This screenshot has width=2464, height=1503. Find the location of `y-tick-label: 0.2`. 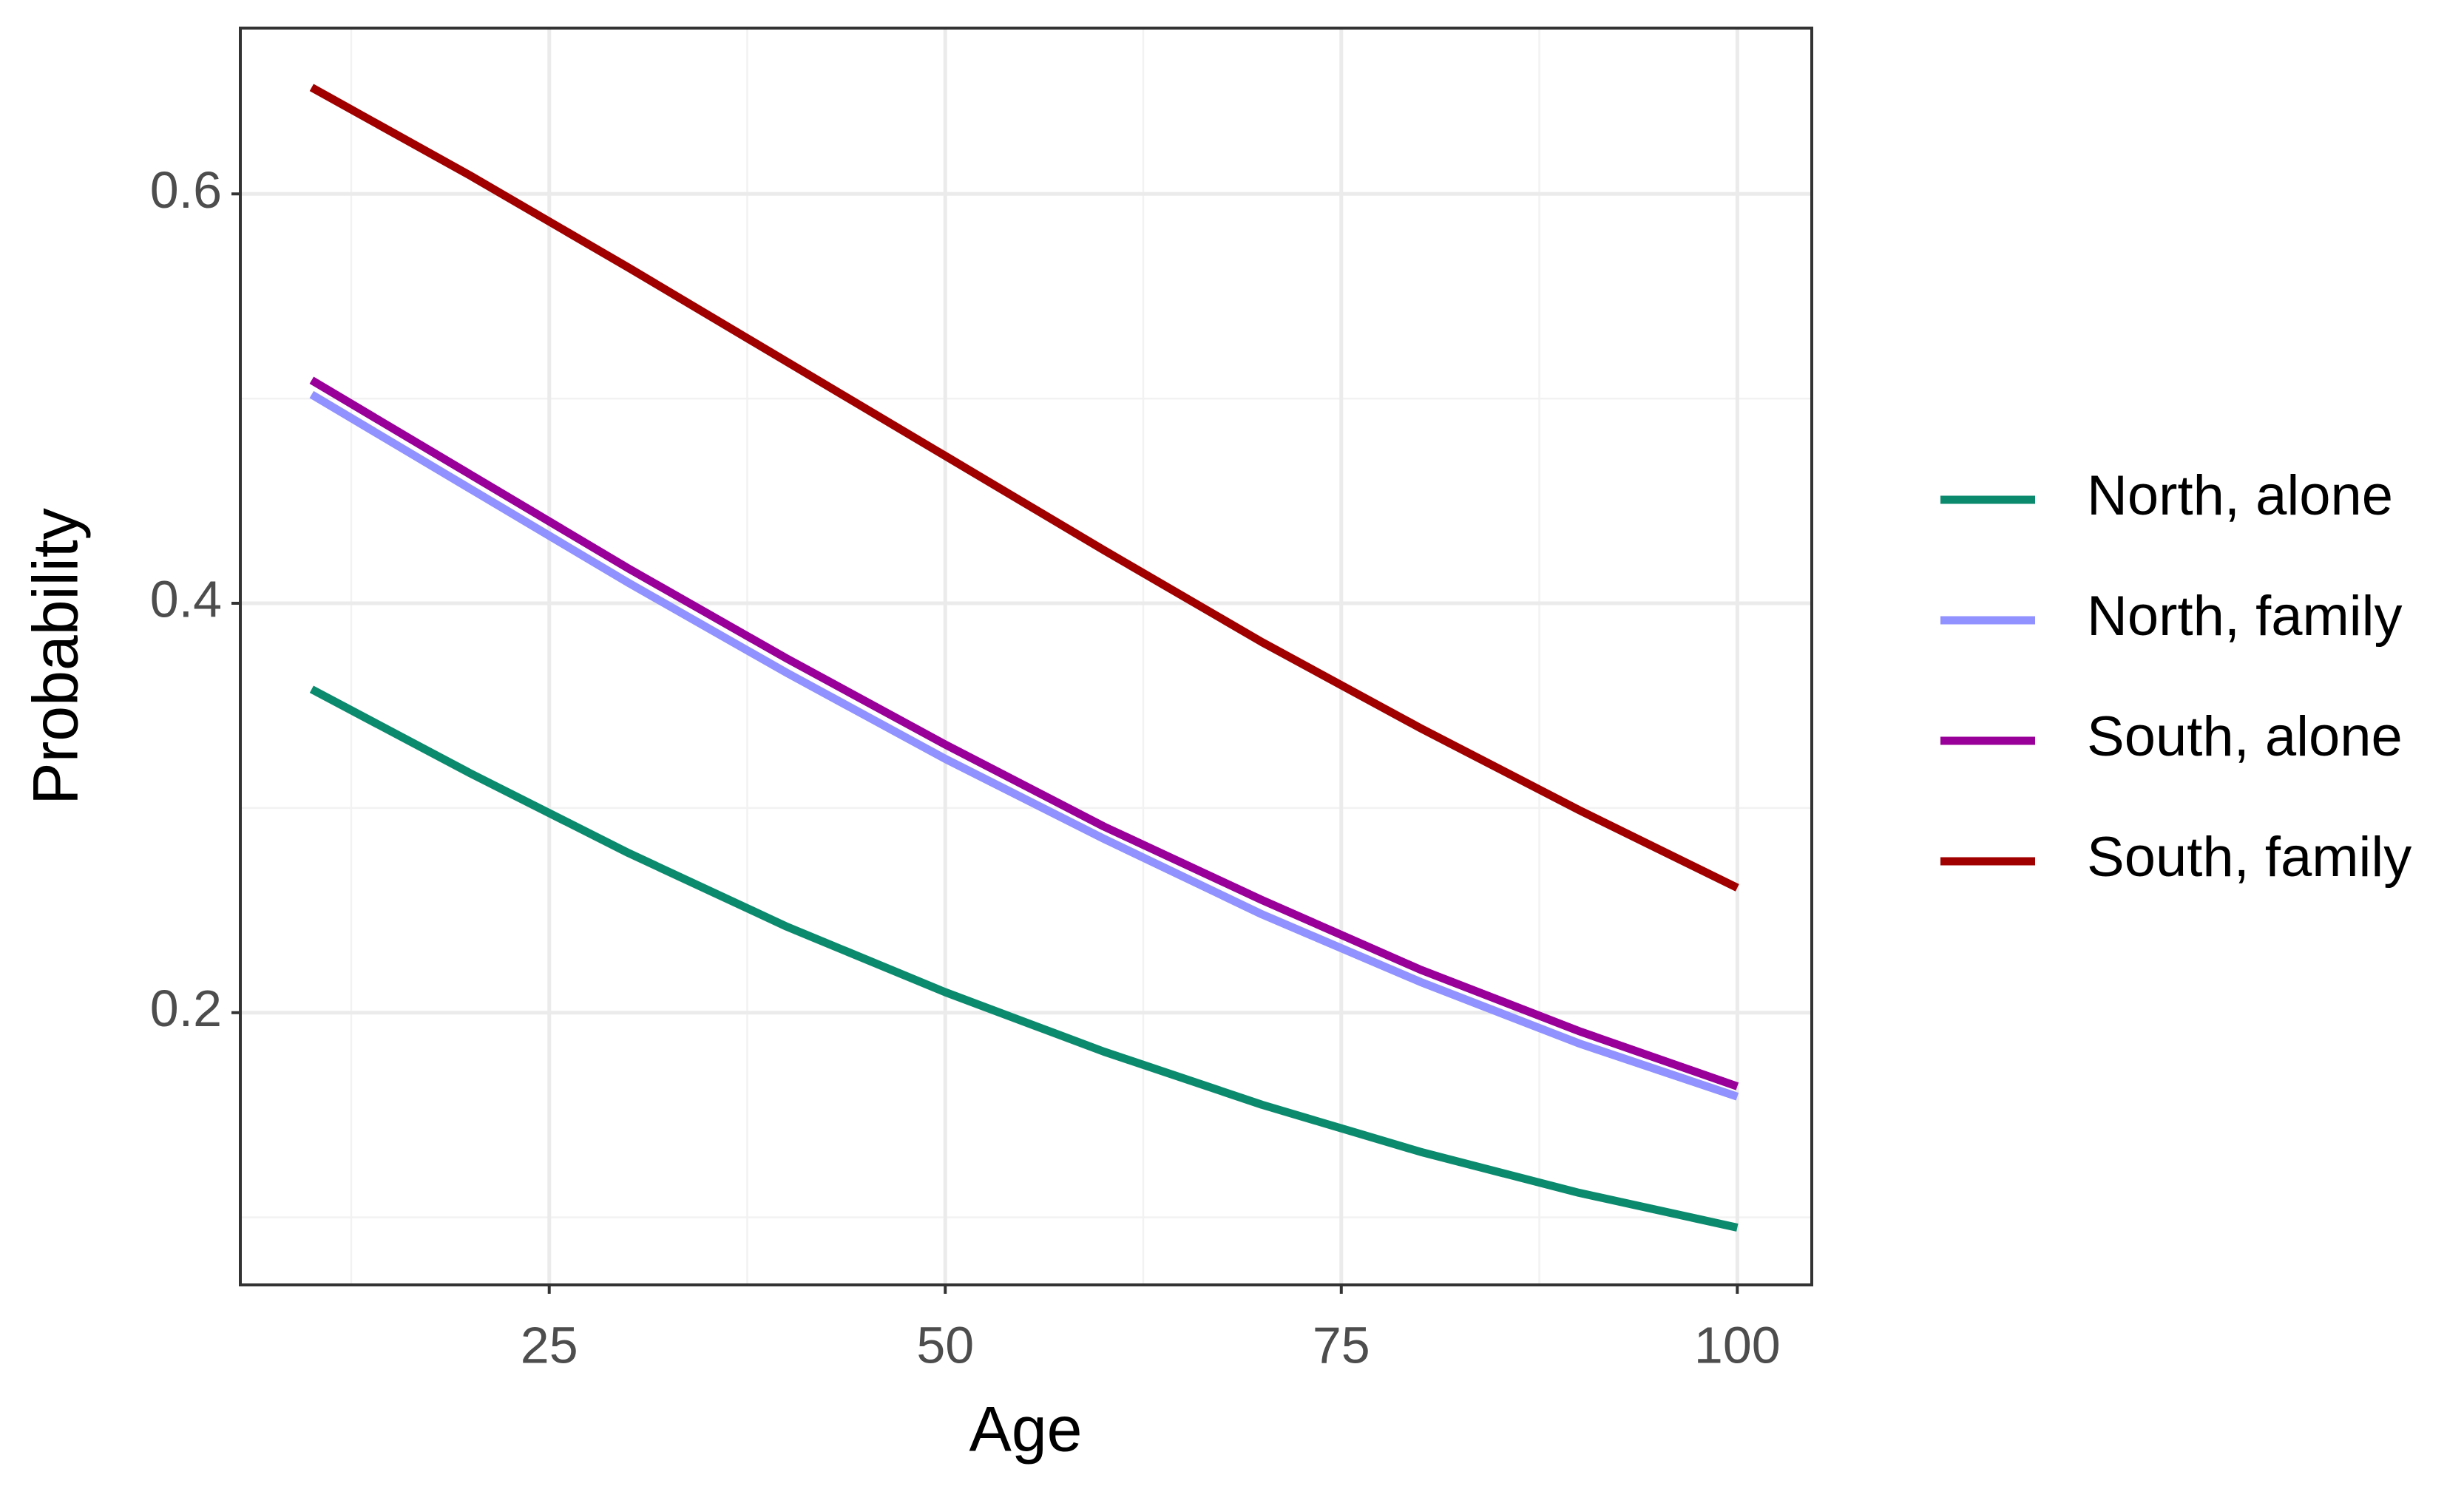

y-tick-label: 0.2 is located at coordinates (186, 1008).